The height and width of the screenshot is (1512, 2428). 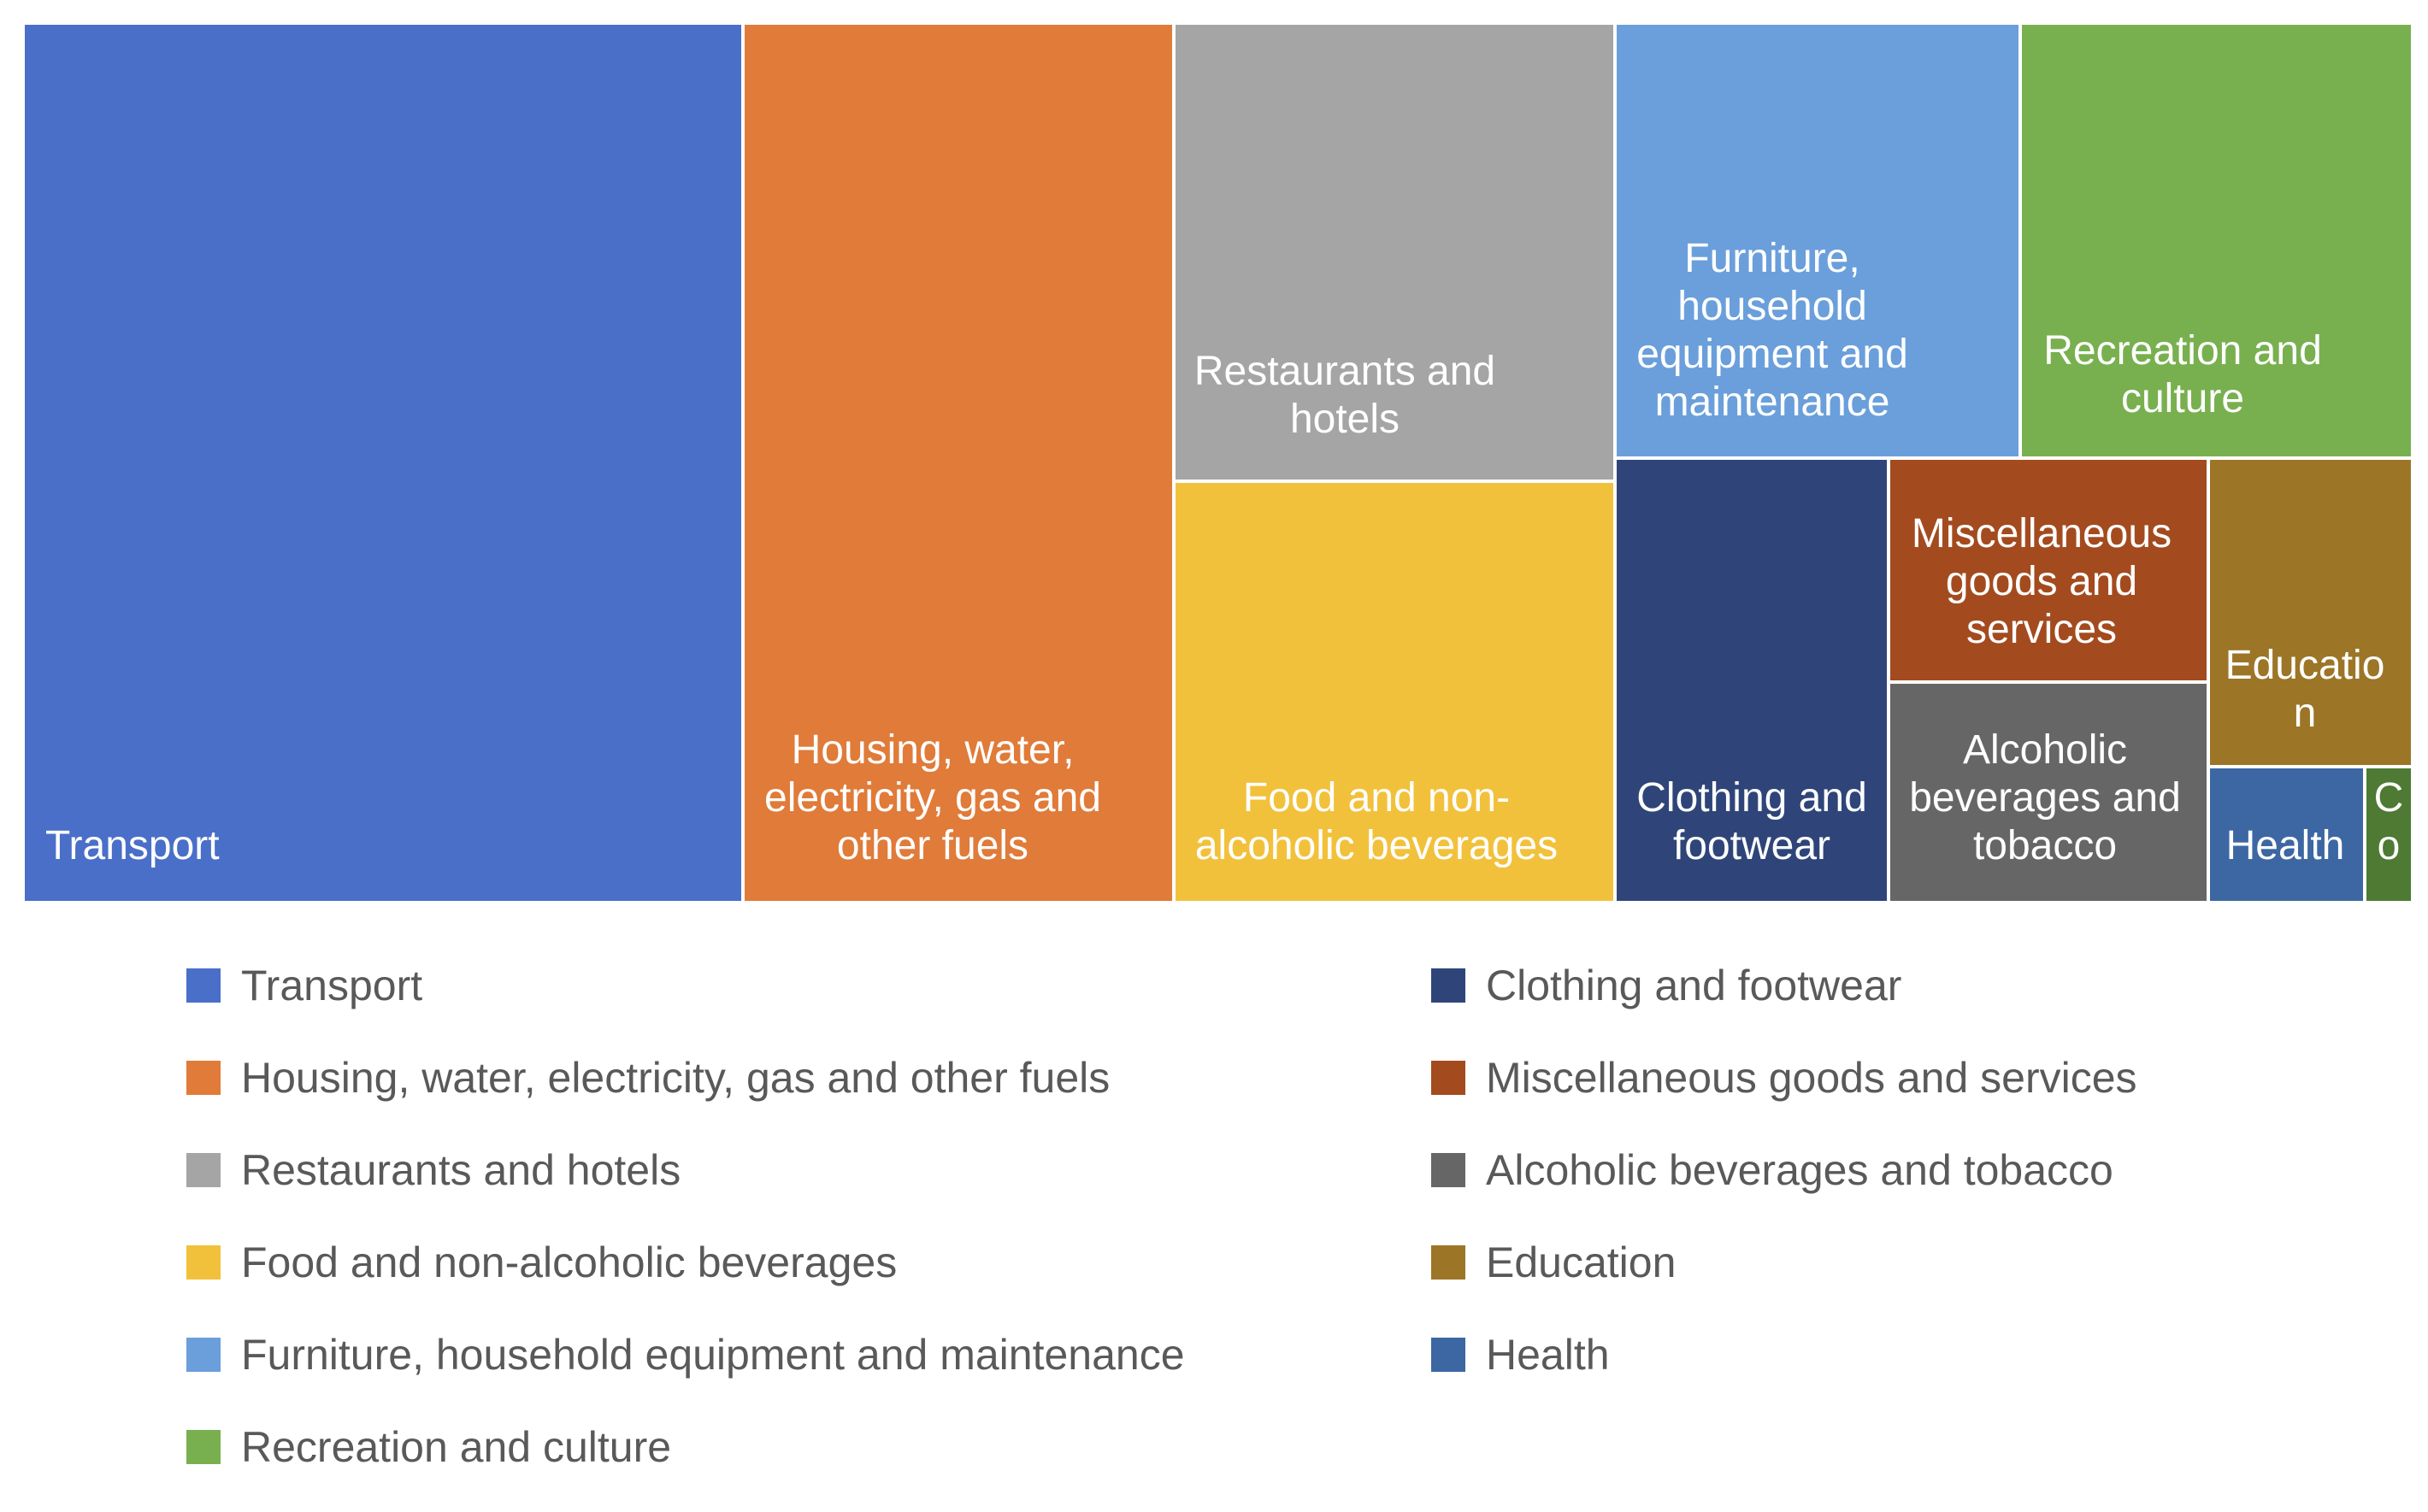 I want to click on tile-recreation-and-culture, so click(x=2216, y=240).